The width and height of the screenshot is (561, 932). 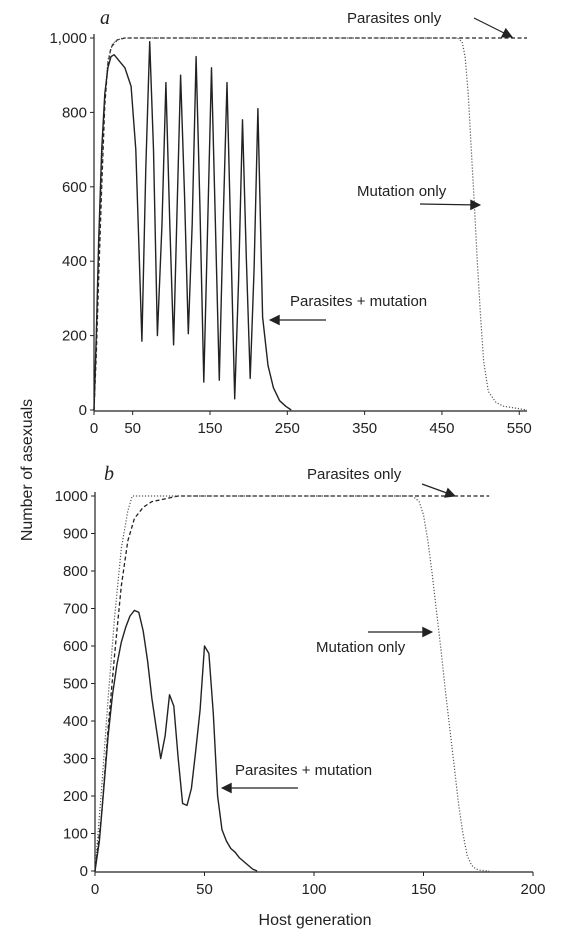 I want to click on panel-b-y-tick-label: 300, so click(x=75, y=759).